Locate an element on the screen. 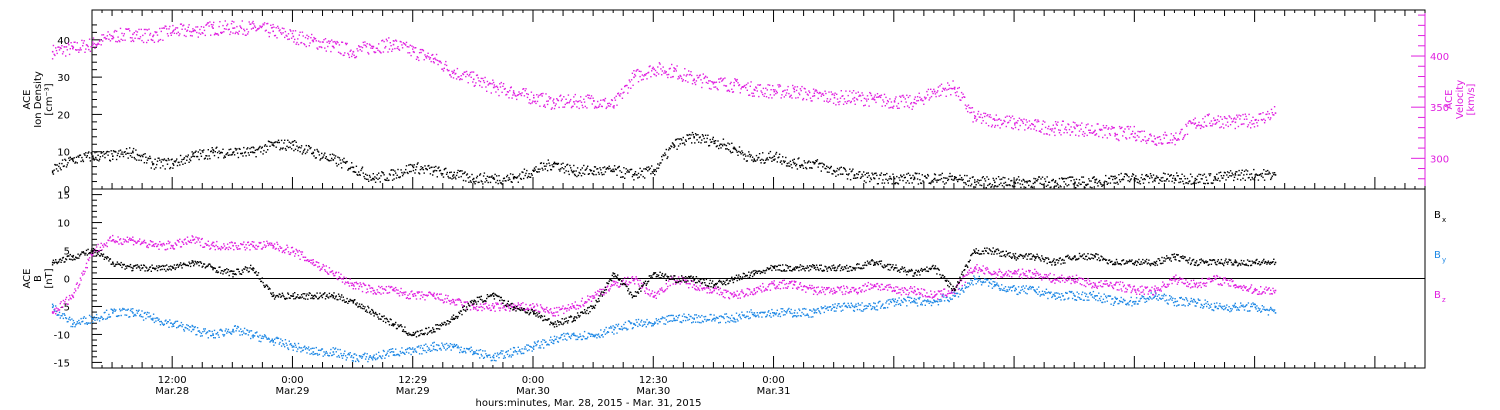  velocity-point-anchor is located at coordinates (113, 36).